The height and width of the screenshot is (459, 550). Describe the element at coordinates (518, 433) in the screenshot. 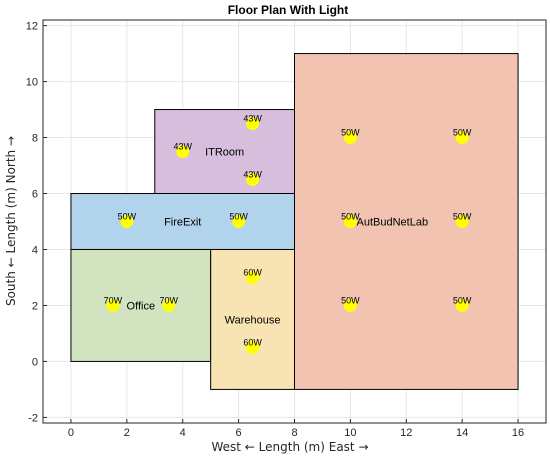

I see `x-tick-label: 16` at that location.